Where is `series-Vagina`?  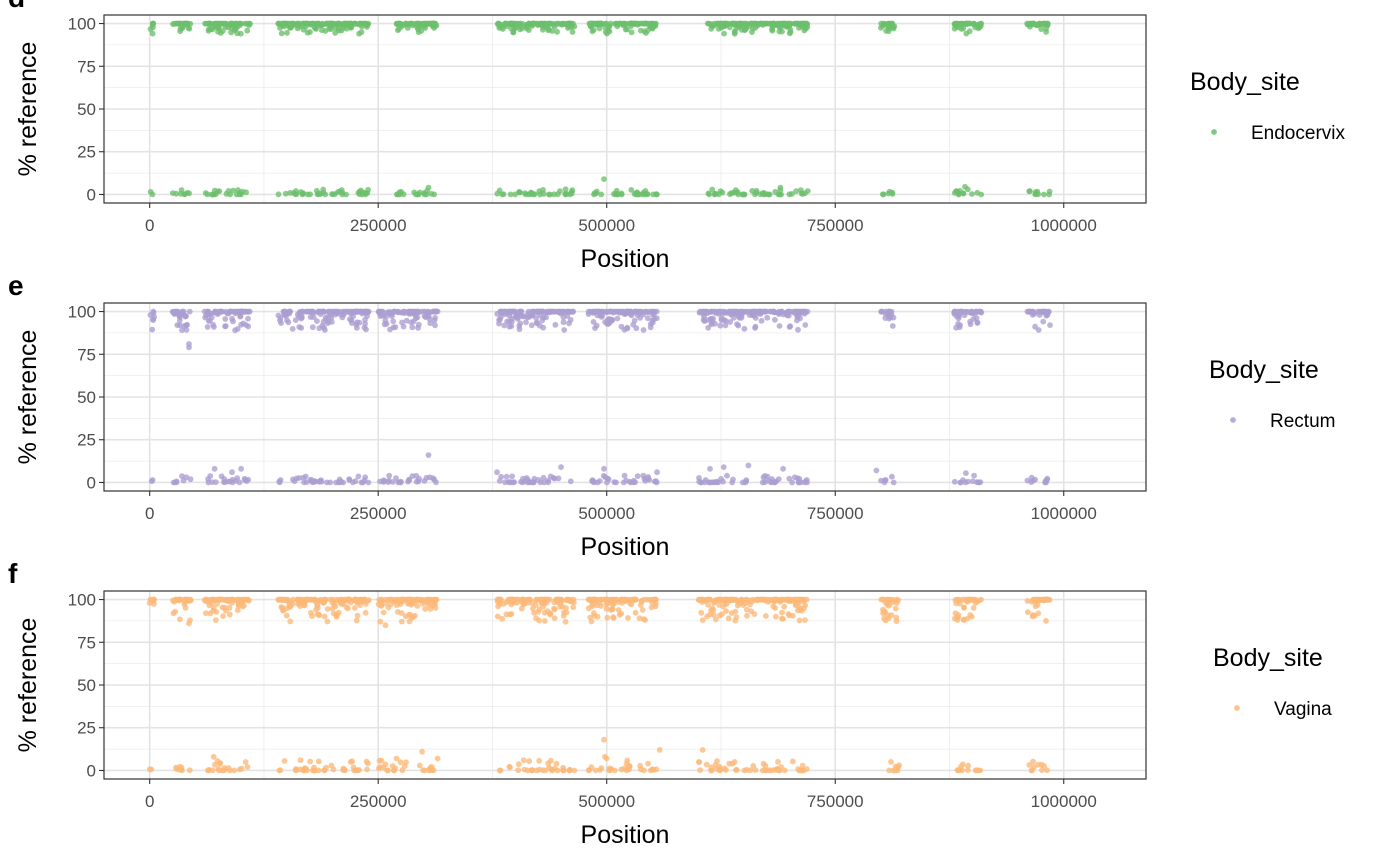
series-Vagina is located at coordinates (599, 685).